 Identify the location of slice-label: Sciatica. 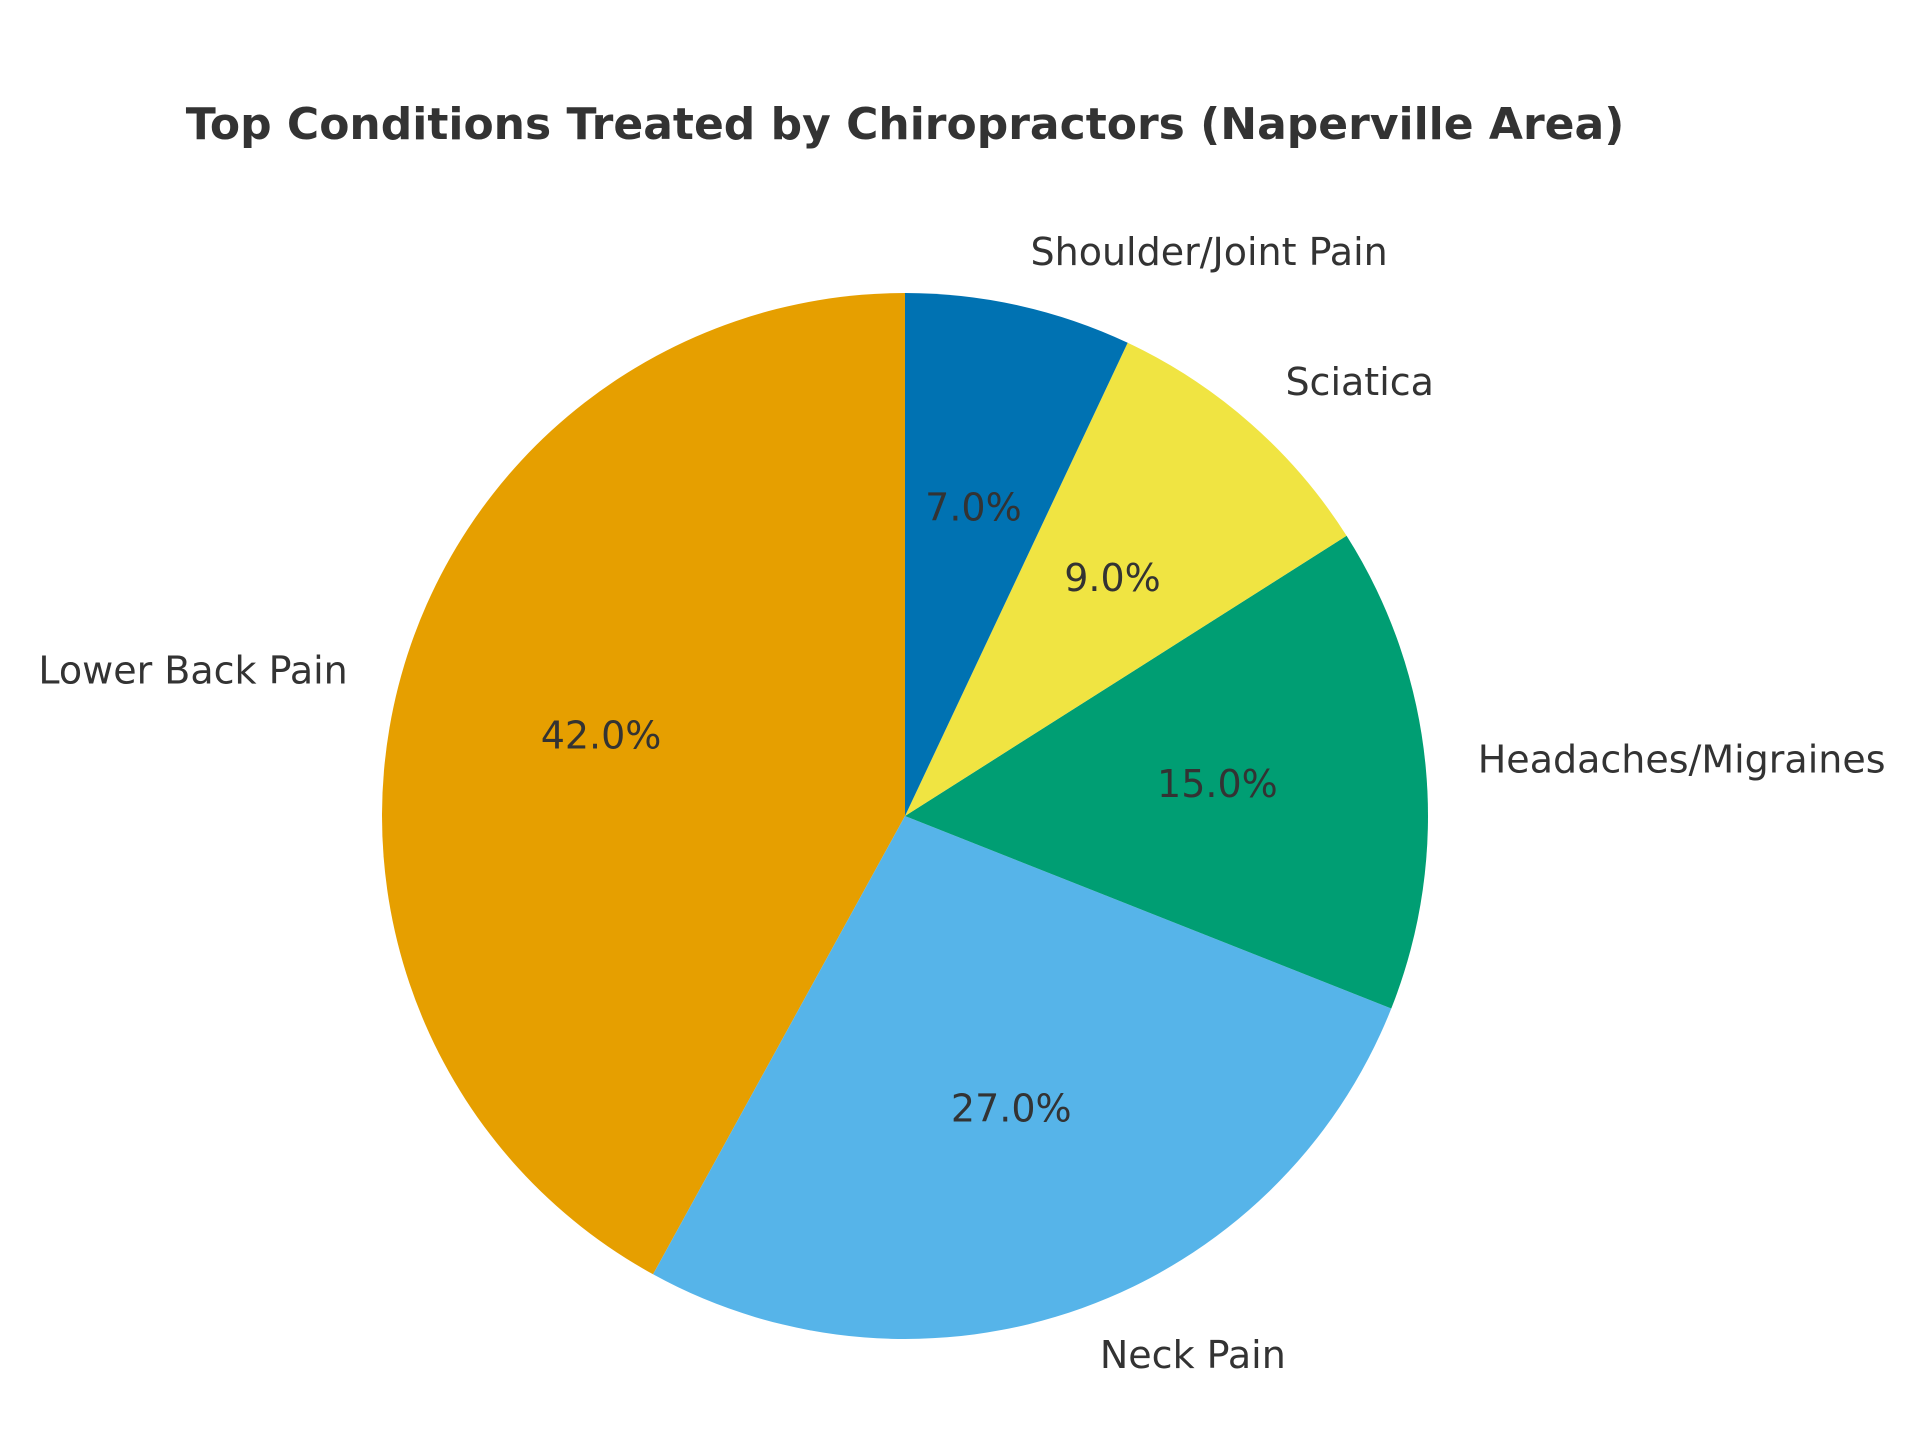
(1359, 382).